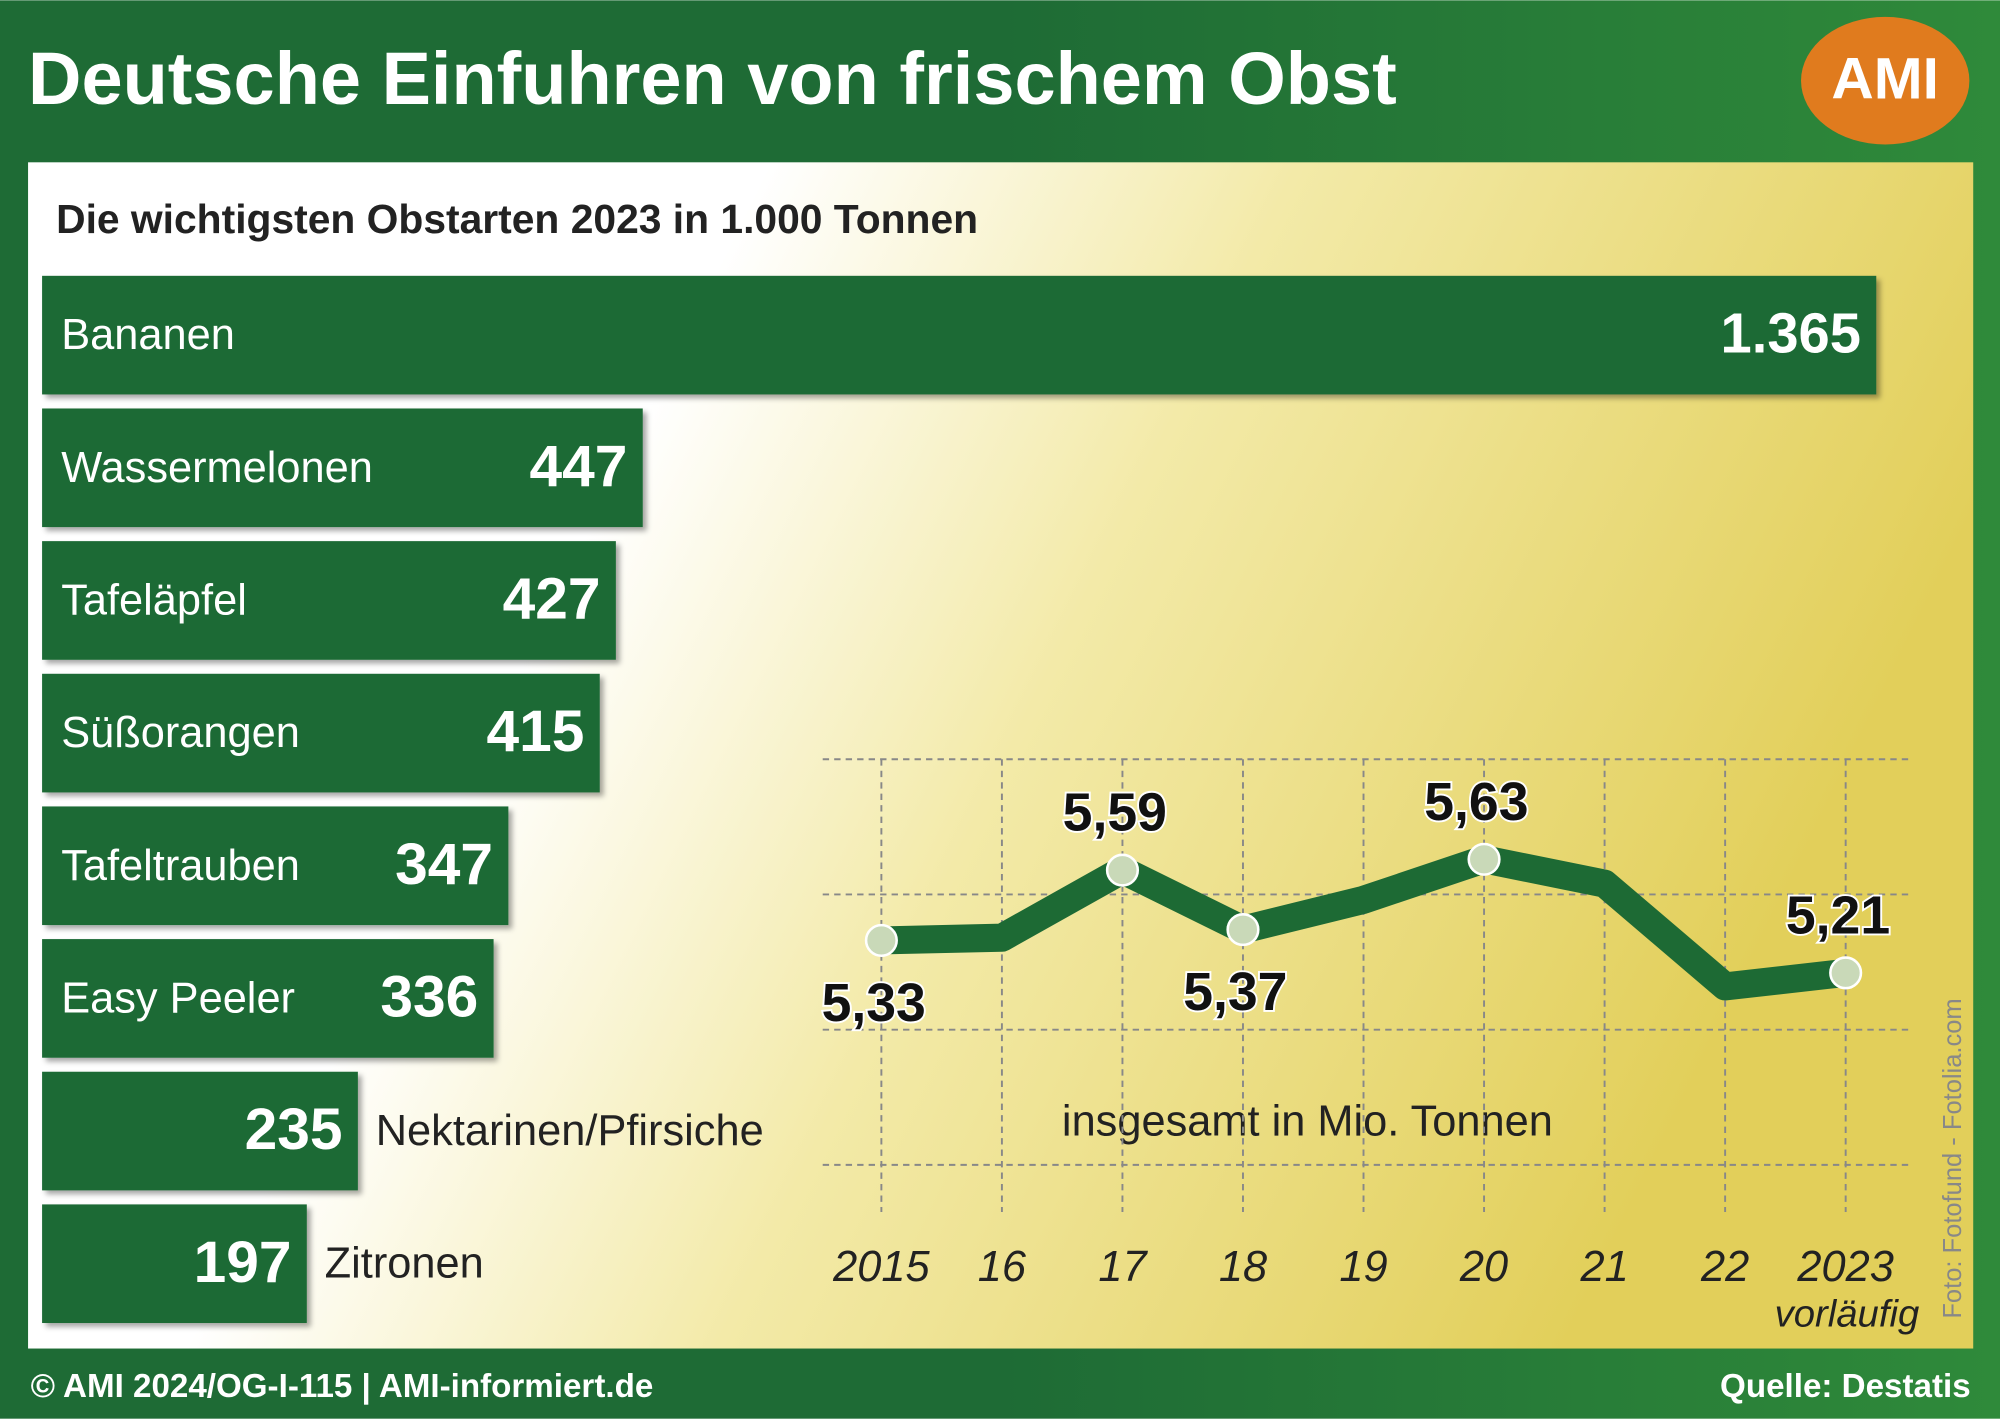 The width and height of the screenshot is (2000, 1419). Describe the element at coordinates (217, 468) in the screenshot. I see `category-label: Wassermelonen` at that location.